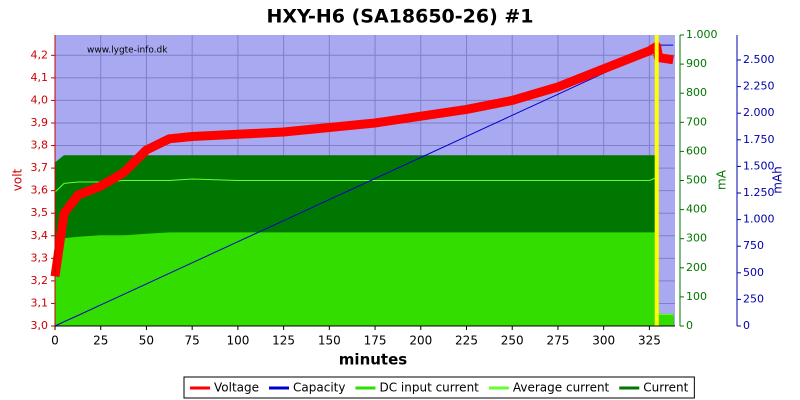  I want to click on y3-tick-label: 250, so click(753, 298).